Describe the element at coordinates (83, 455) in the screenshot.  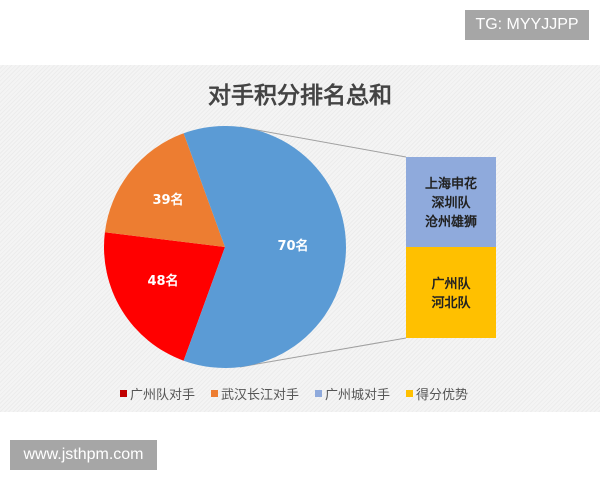
I see `watermark-site: www.jsthpm.com` at that location.